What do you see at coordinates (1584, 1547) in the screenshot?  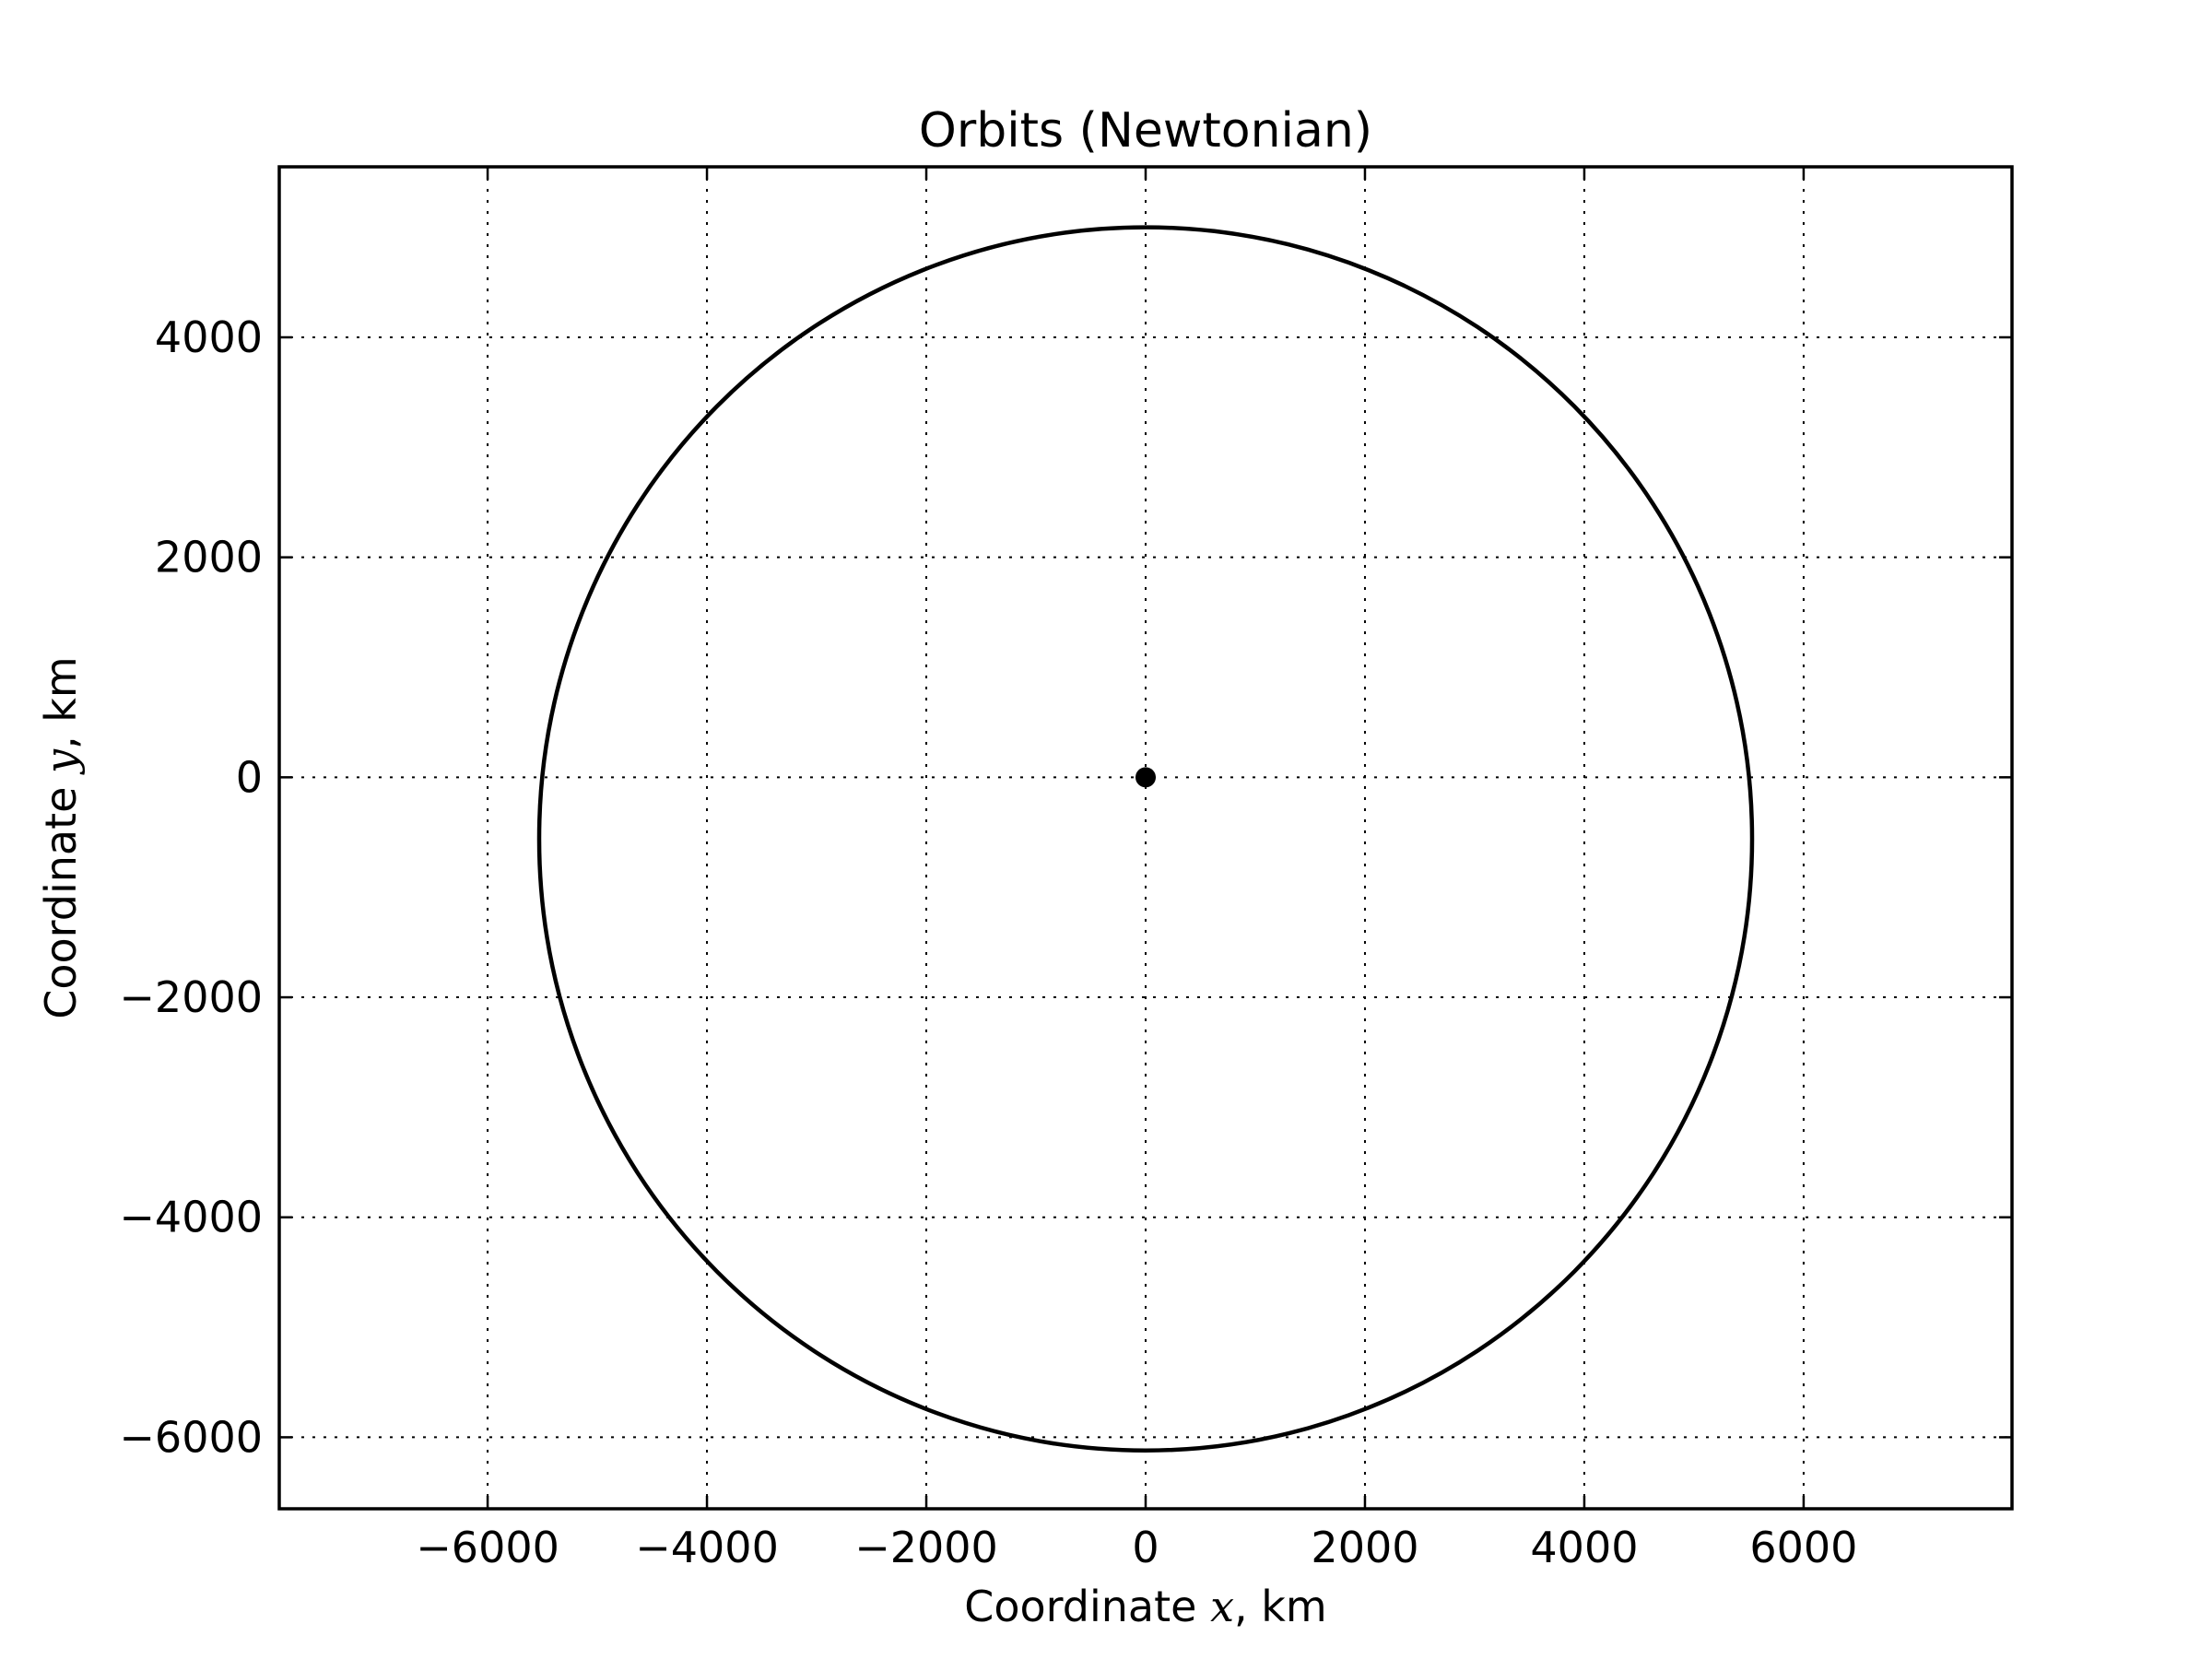 I see `x-tick-label: 4000` at bounding box center [1584, 1547].